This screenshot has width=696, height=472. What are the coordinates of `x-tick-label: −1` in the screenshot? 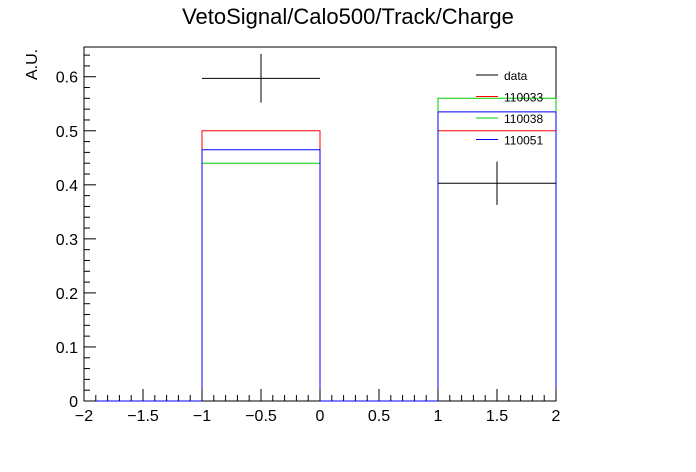 It's located at (202, 416).